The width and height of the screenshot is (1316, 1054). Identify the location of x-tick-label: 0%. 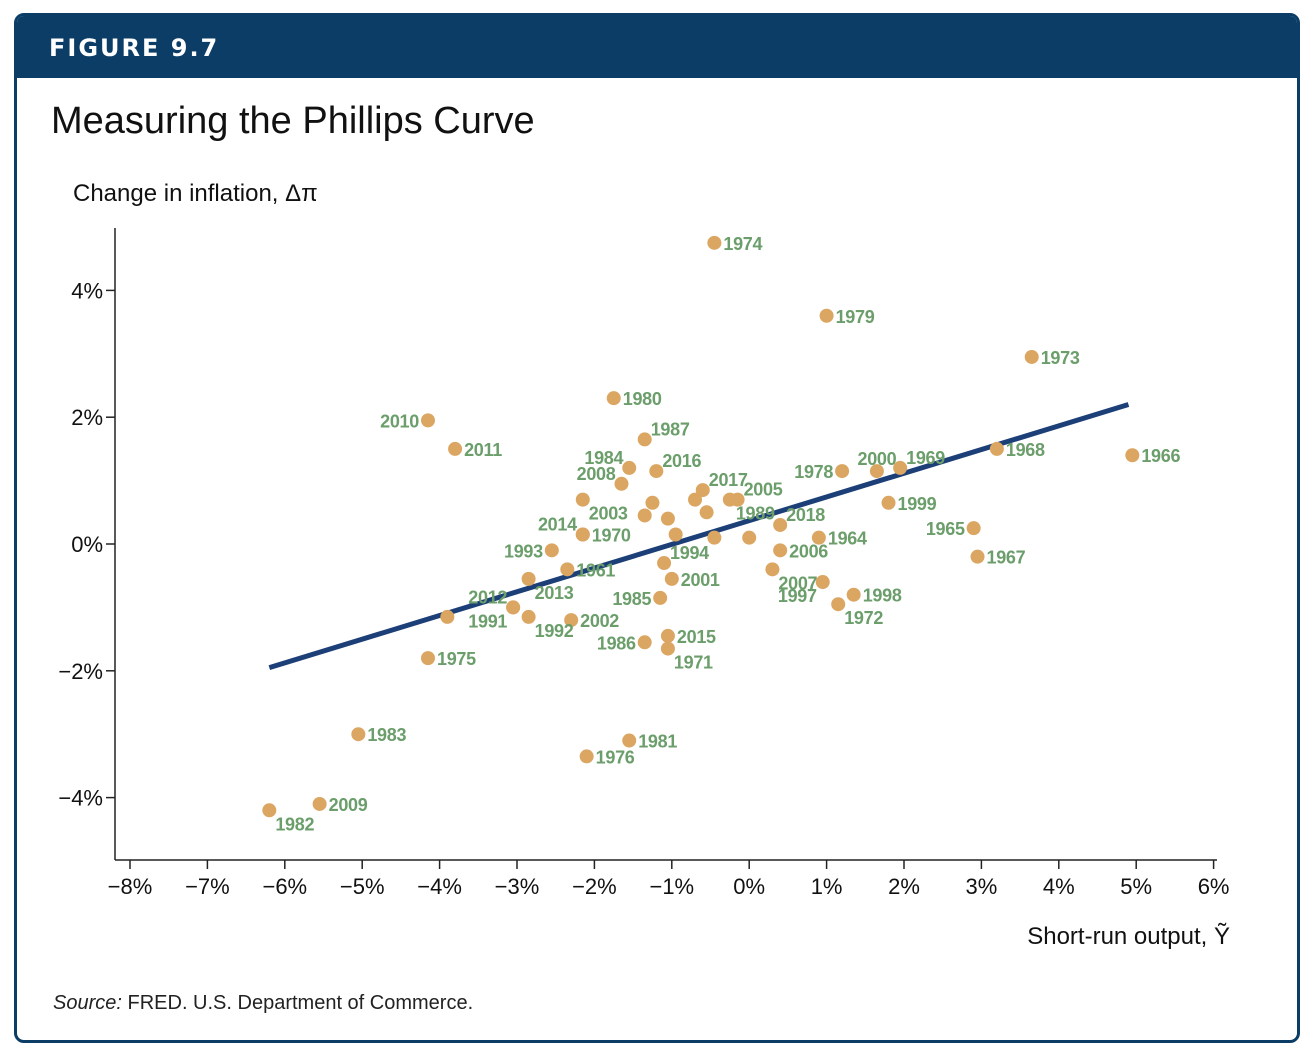
(749, 886).